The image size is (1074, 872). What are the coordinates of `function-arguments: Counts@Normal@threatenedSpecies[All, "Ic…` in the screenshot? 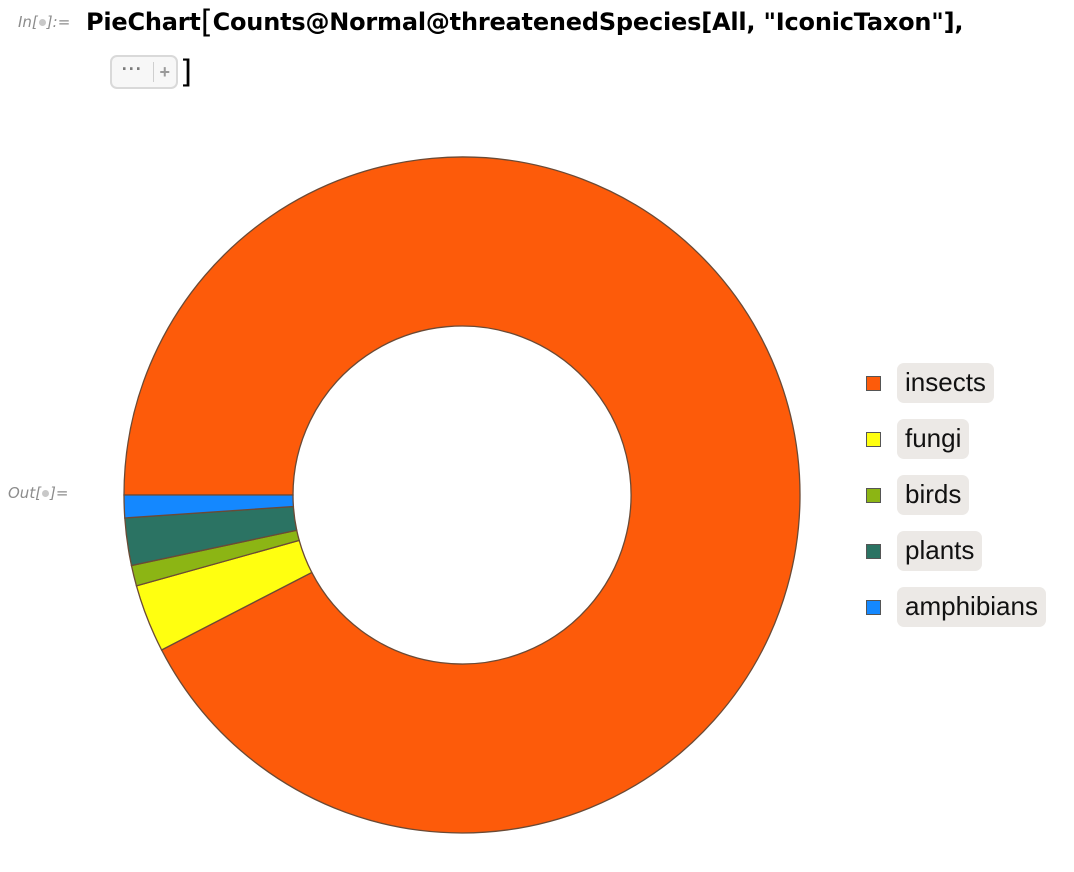 It's located at (588, 22).